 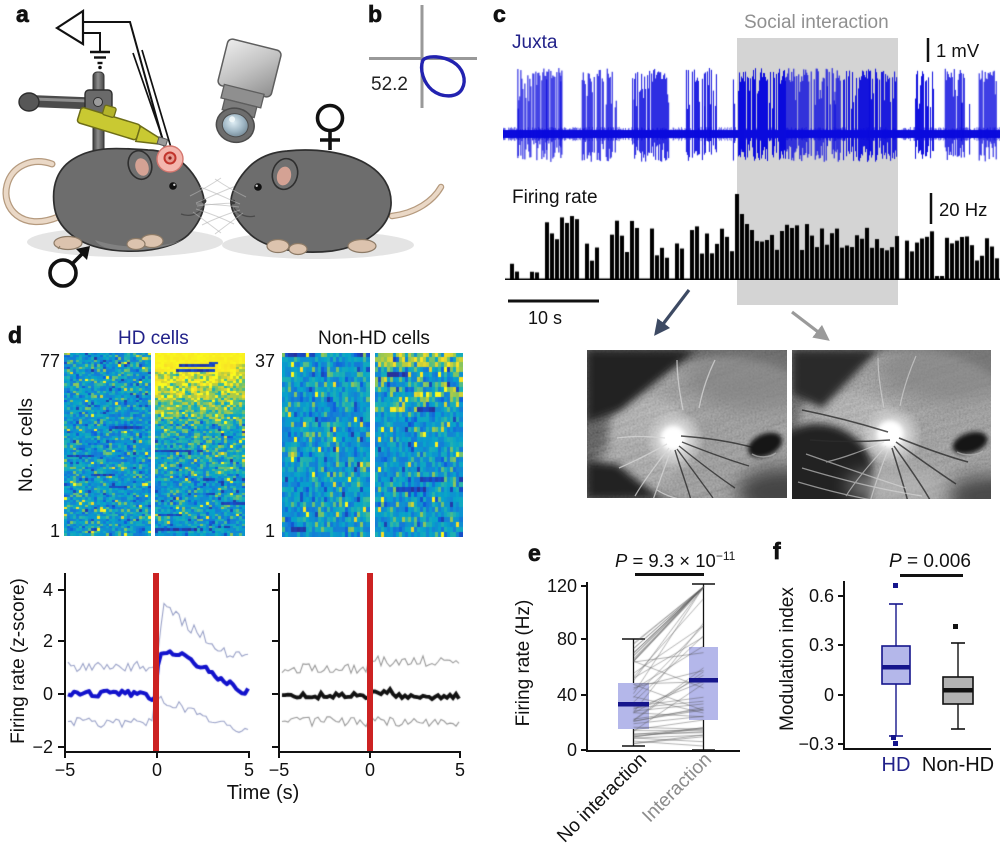 I want to click on svg-text: −2, so click(x=42, y=747).